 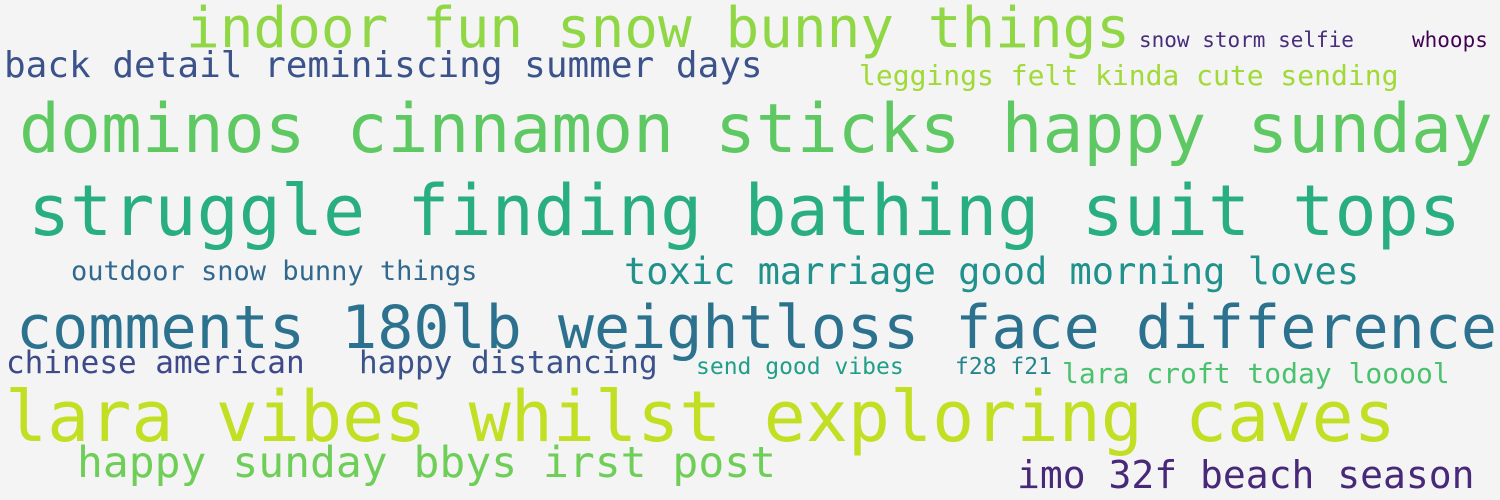 I want to click on phrase-chinese-american: chinese american, so click(x=155, y=363).